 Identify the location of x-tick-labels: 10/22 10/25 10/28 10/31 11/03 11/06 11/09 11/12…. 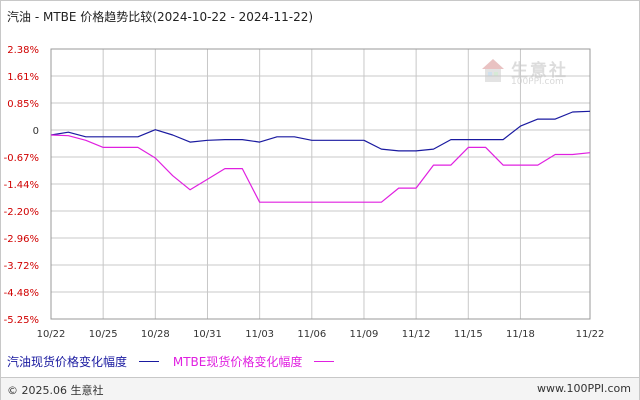
(321, 334).